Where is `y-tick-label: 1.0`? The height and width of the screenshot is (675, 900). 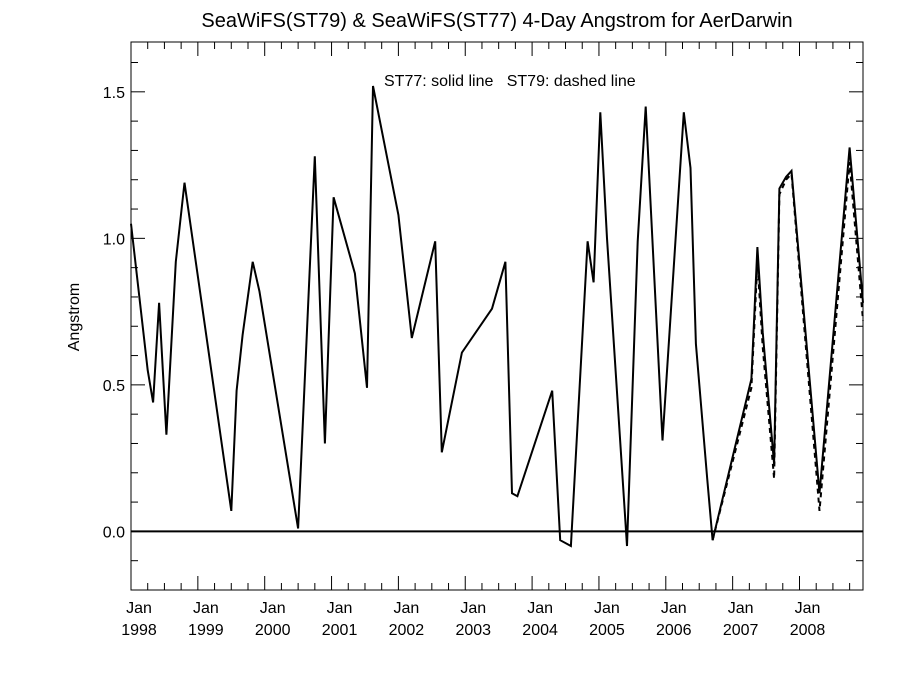 y-tick-label: 1.0 is located at coordinates (114, 239).